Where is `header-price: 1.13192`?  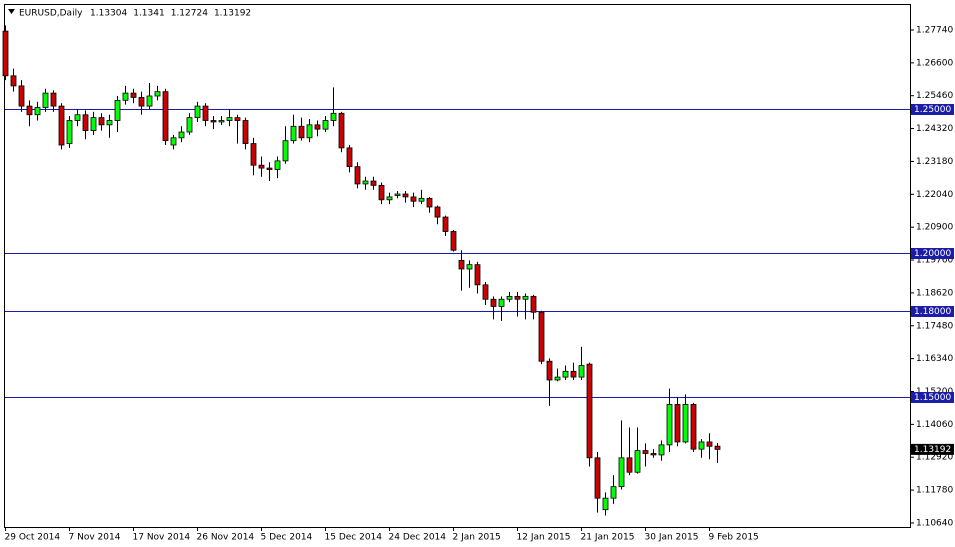
header-price: 1.13192 is located at coordinates (232, 14).